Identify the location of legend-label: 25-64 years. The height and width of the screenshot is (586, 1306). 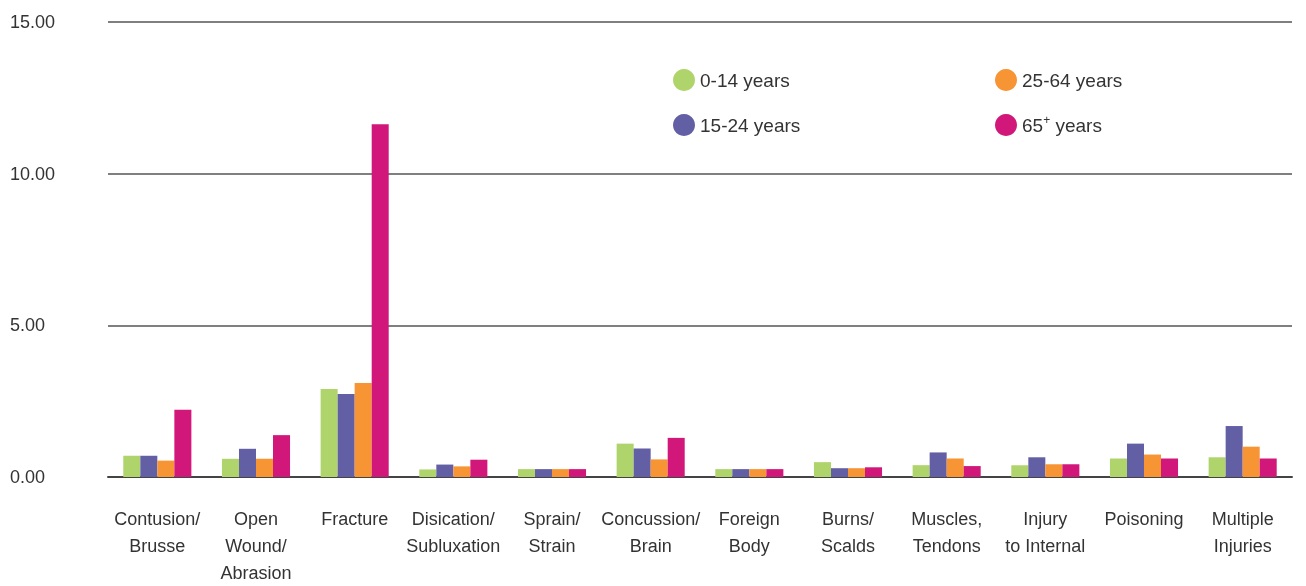
(1072, 80).